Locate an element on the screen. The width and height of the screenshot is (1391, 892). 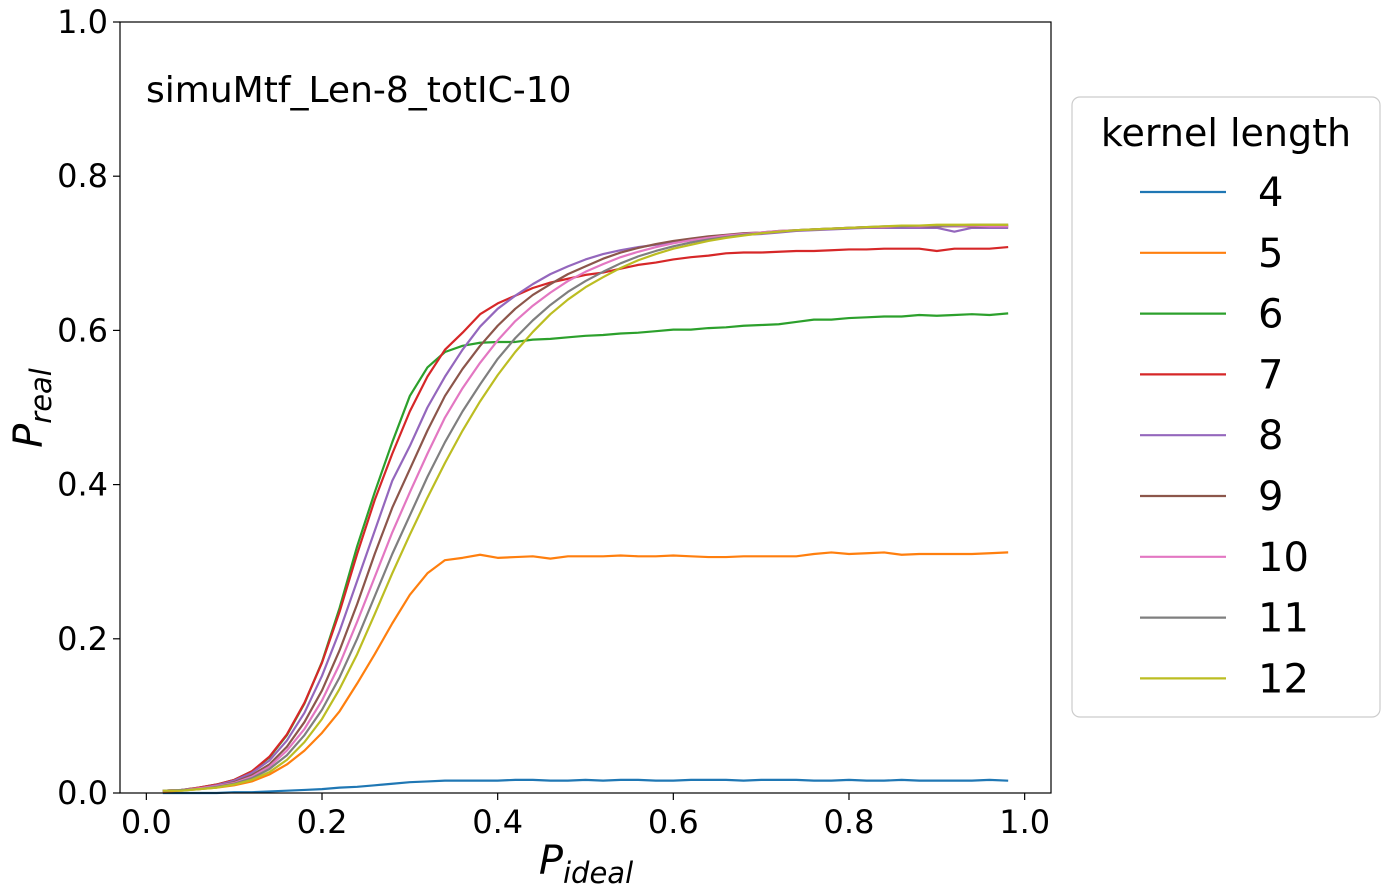
x-tick-label: 0.6 is located at coordinates (673, 822).